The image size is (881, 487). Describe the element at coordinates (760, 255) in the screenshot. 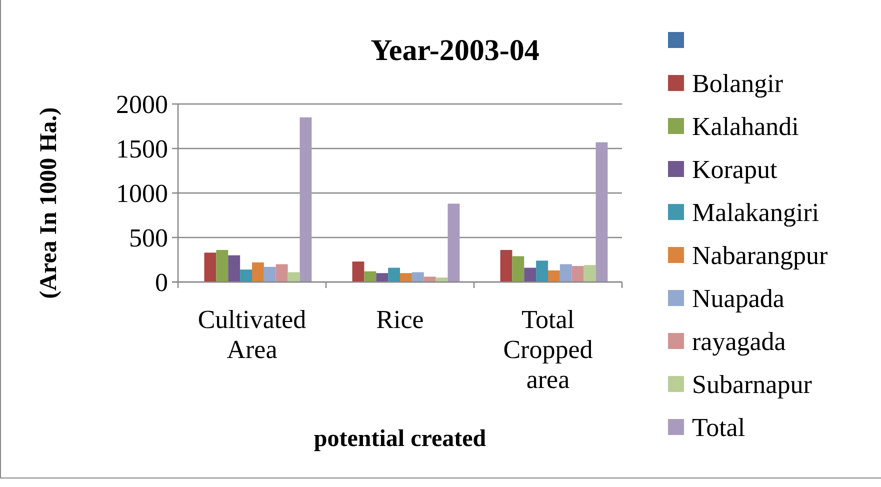

I see `legend-label: Nabarangpur` at that location.